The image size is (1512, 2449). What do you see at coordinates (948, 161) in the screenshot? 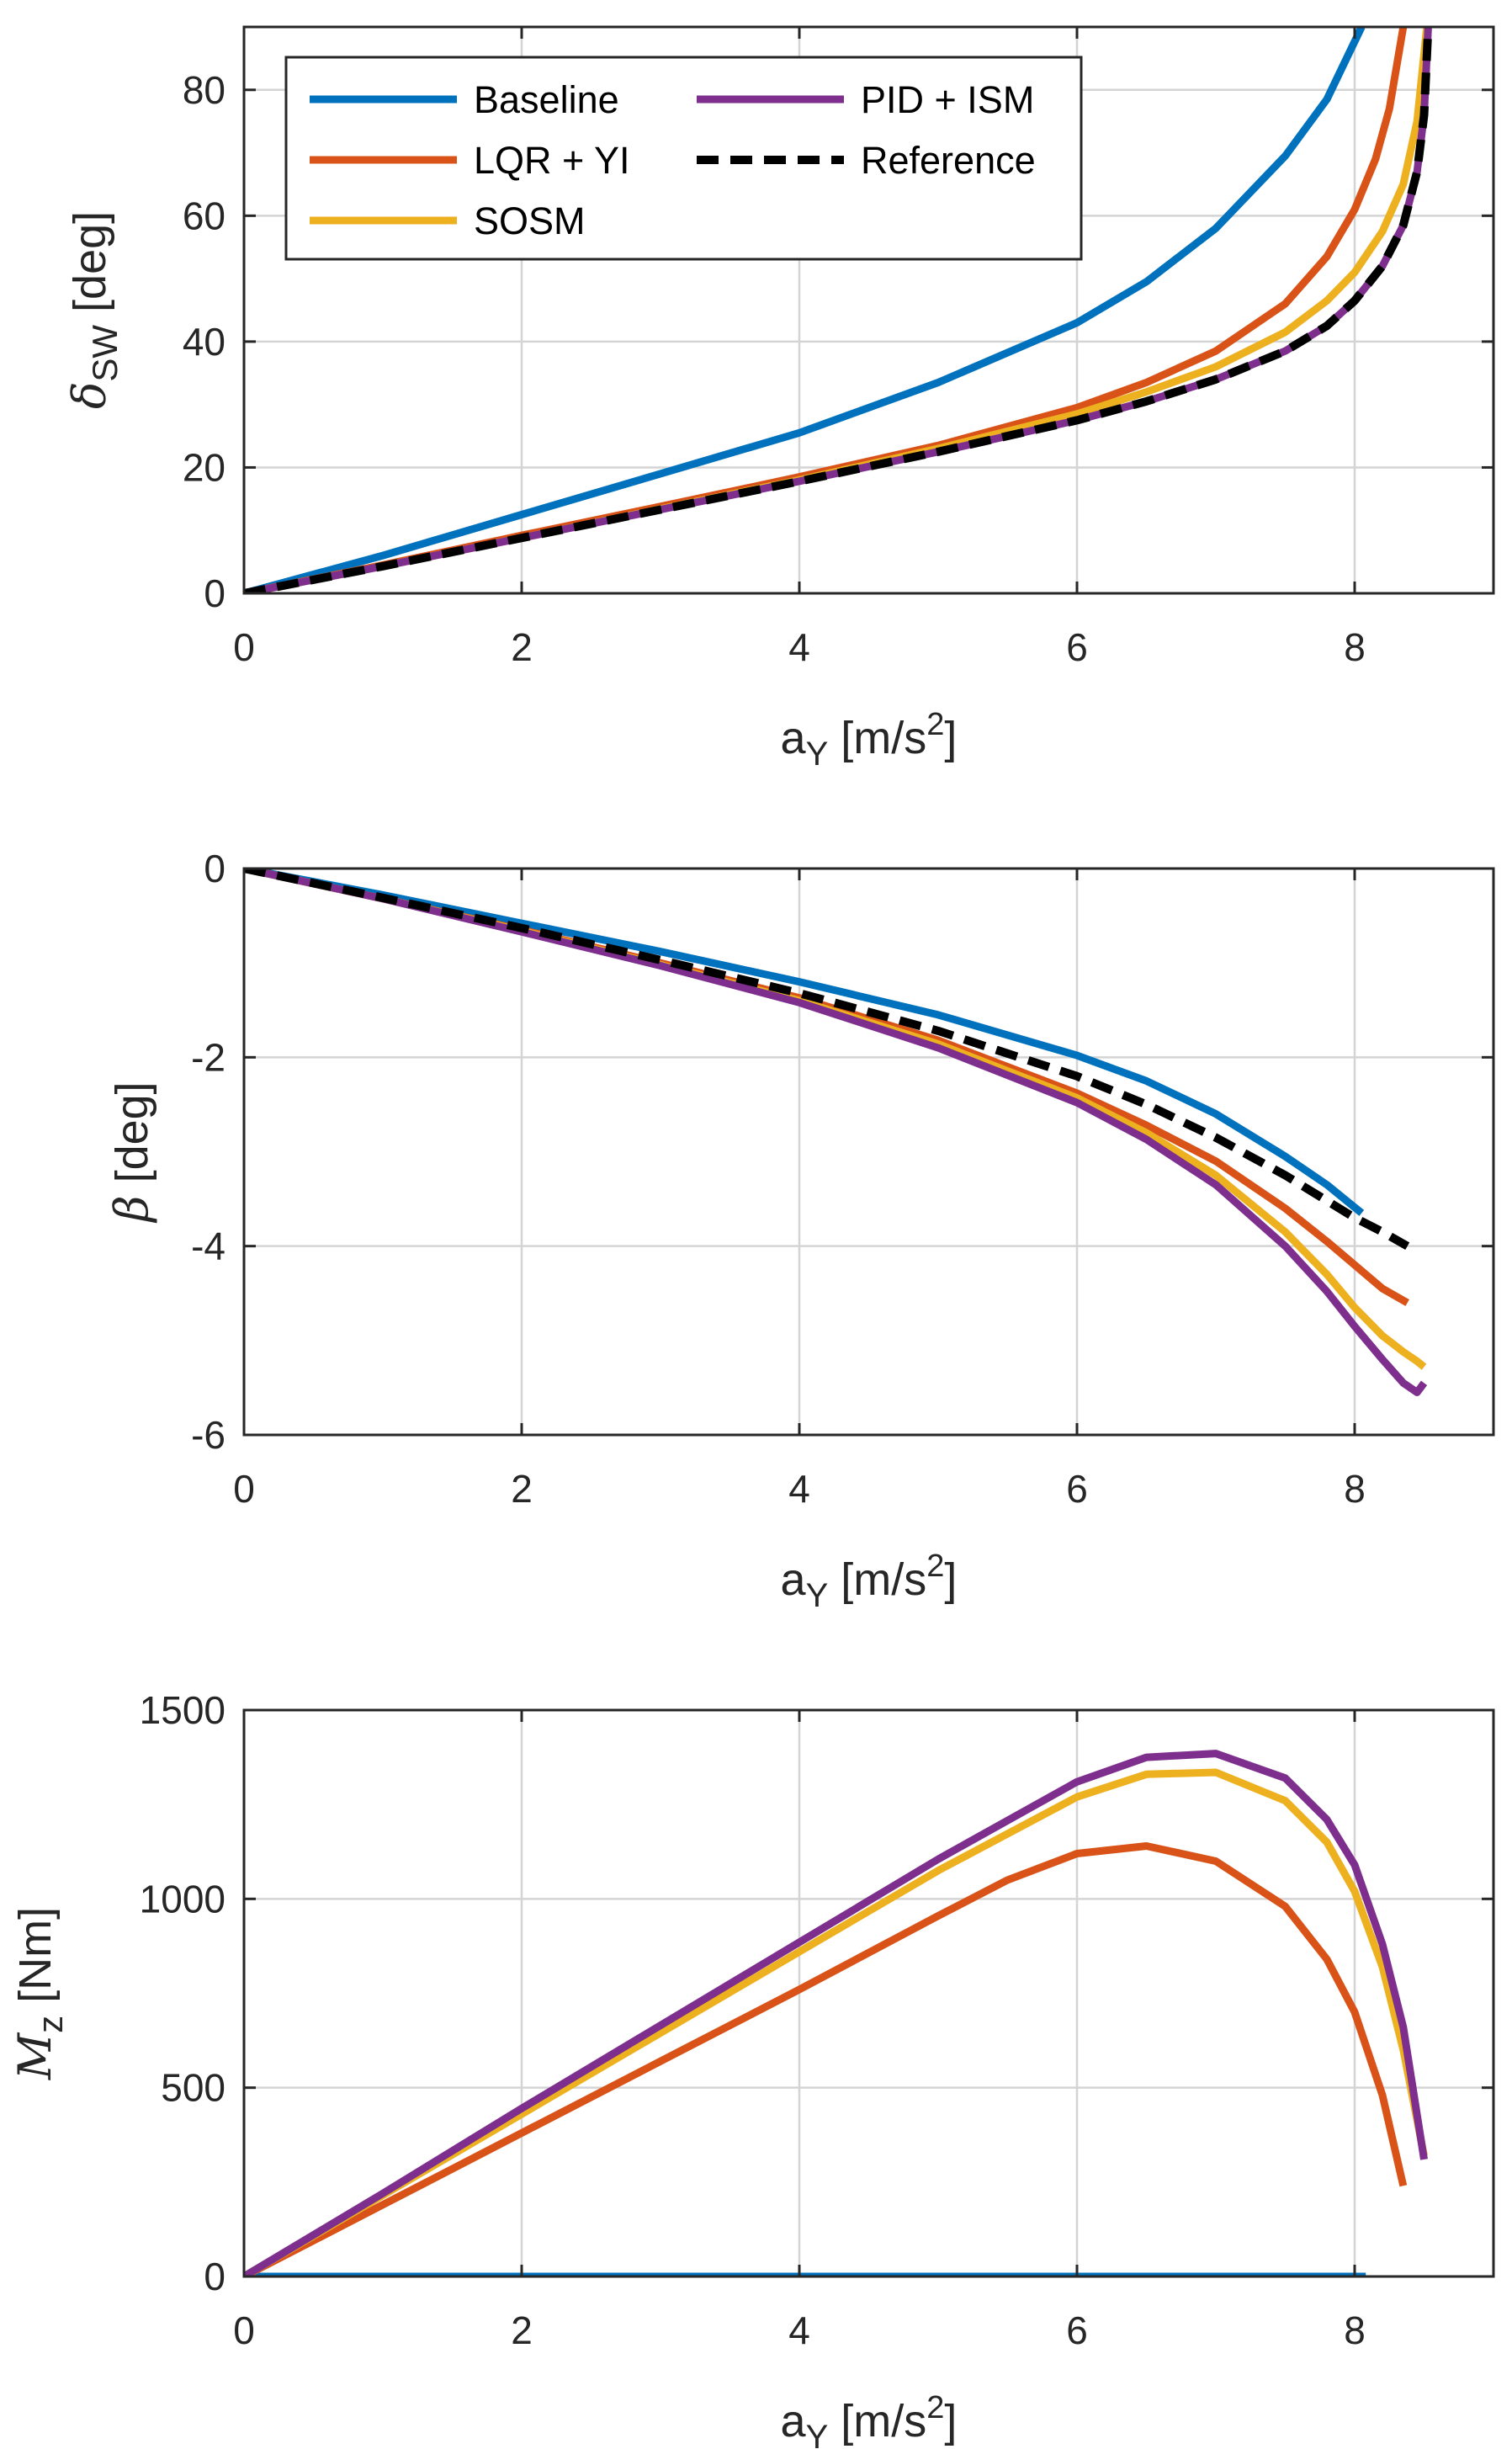
I see `legend-label: Reference` at bounding box center [948, 161].